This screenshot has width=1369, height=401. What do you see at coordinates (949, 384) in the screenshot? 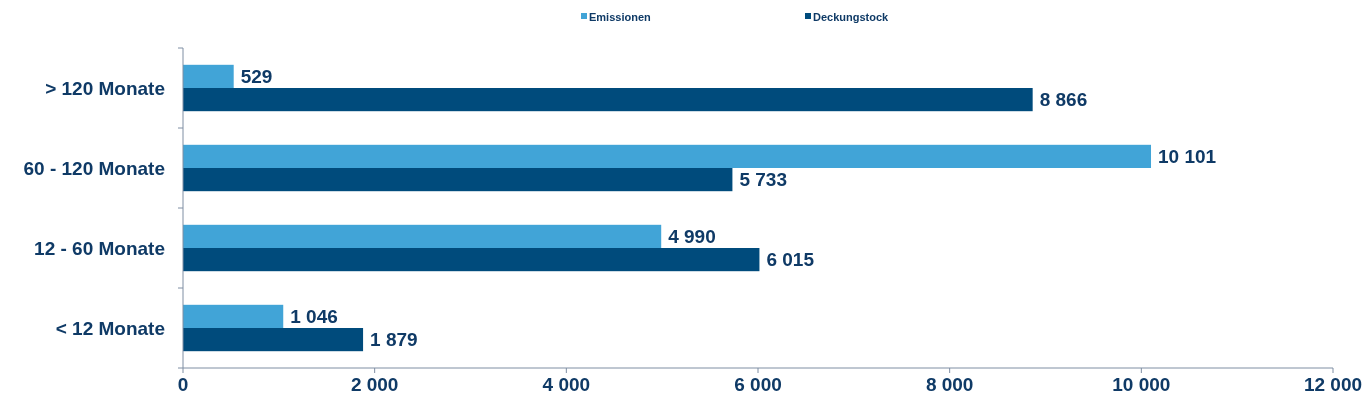
I see `x-tick-label: 8 000` at bounding box center [949, 384].